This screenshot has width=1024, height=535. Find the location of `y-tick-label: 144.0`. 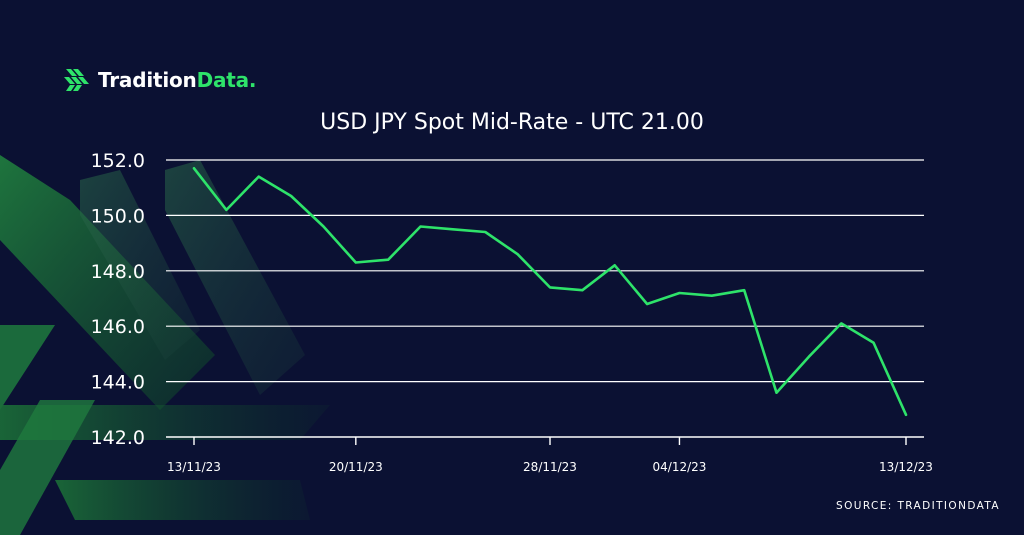

y-tick-label: 144.0 is located at coordinates (118, 383).